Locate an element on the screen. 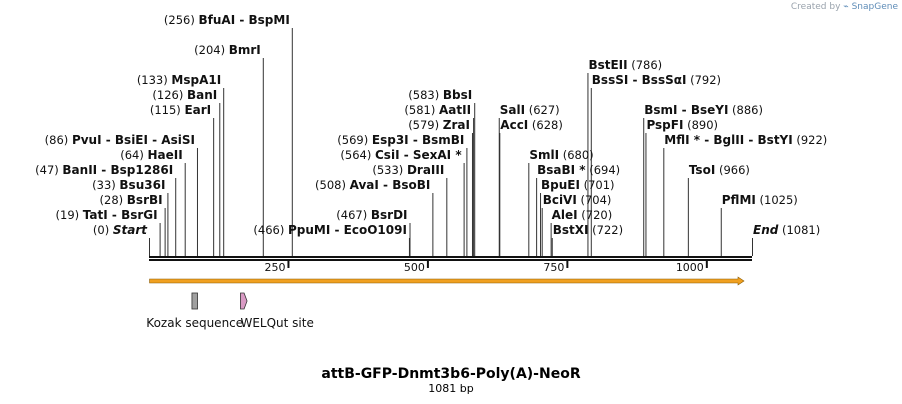  site-enzyme: BssSI is located at coordinates (610, 80).